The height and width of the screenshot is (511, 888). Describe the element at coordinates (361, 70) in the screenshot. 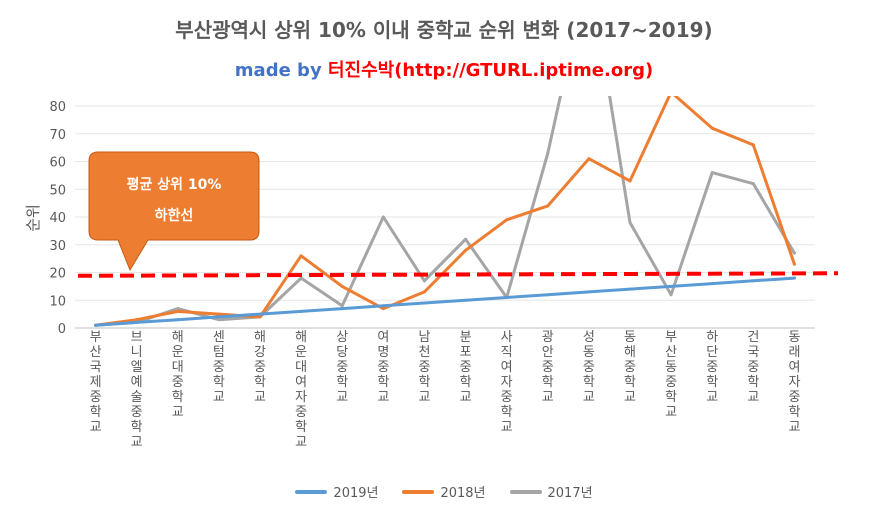

I see `subtitle-brand: 터진수박` at that location.